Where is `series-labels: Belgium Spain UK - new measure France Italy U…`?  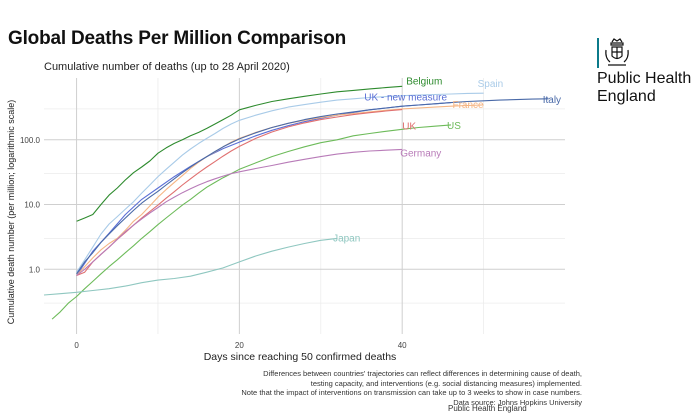 series-labels: Belgium Spain UK - new measure France Italy U… is located at coordinates (447, 160).